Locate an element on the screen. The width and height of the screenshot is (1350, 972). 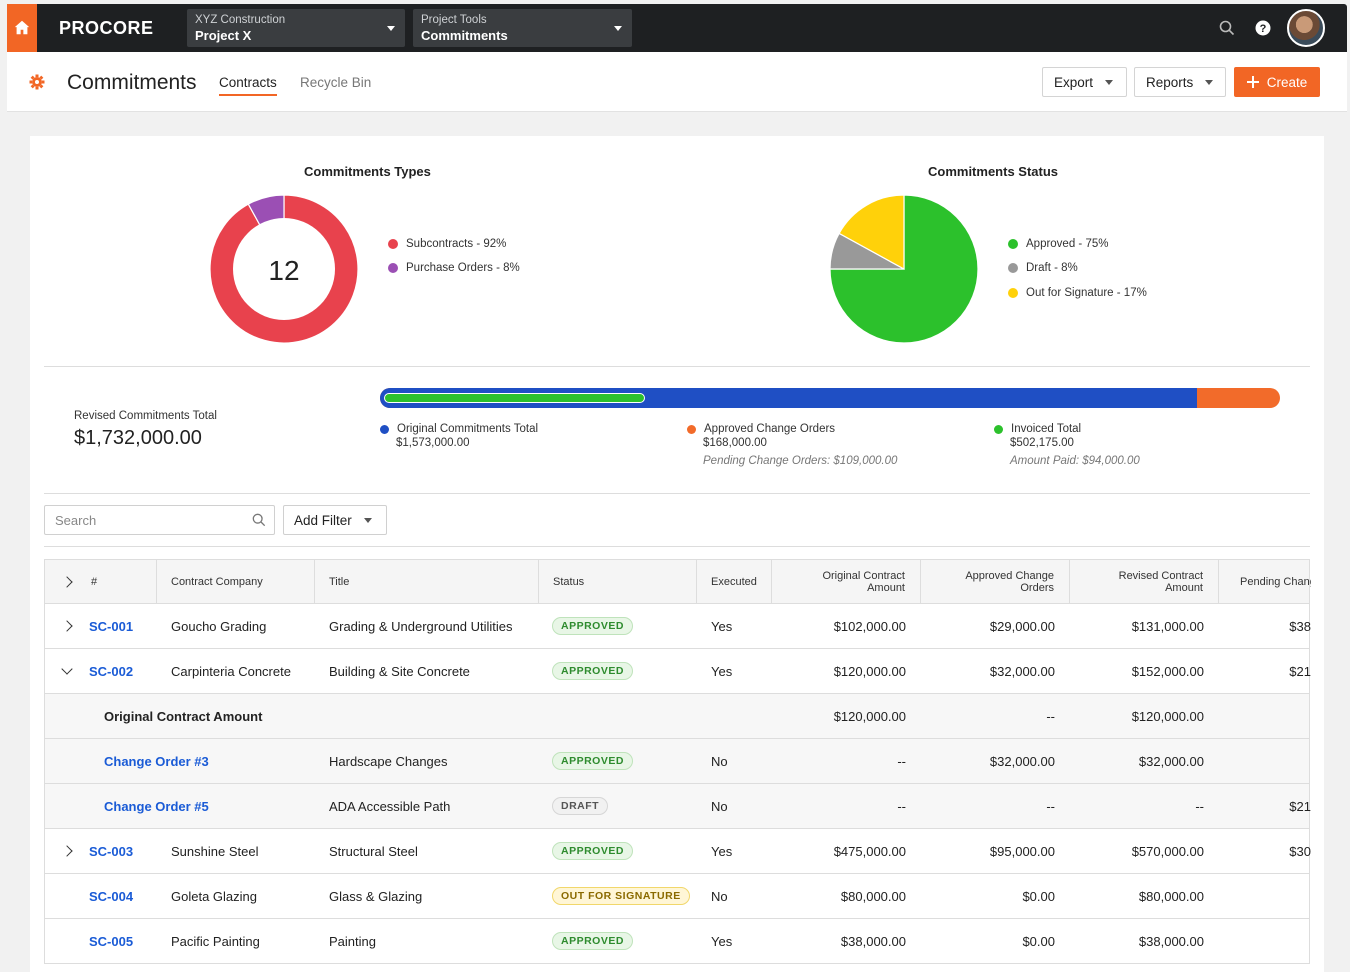
header-title: Title is located at coordinates (427, 581).